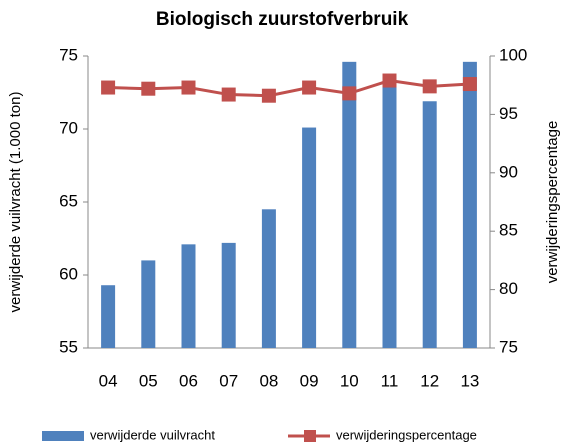  What do you see at coordinates (108, 380) in the screenshot?
I see `x-tick-label: 04` at bounding box center [108, 380].